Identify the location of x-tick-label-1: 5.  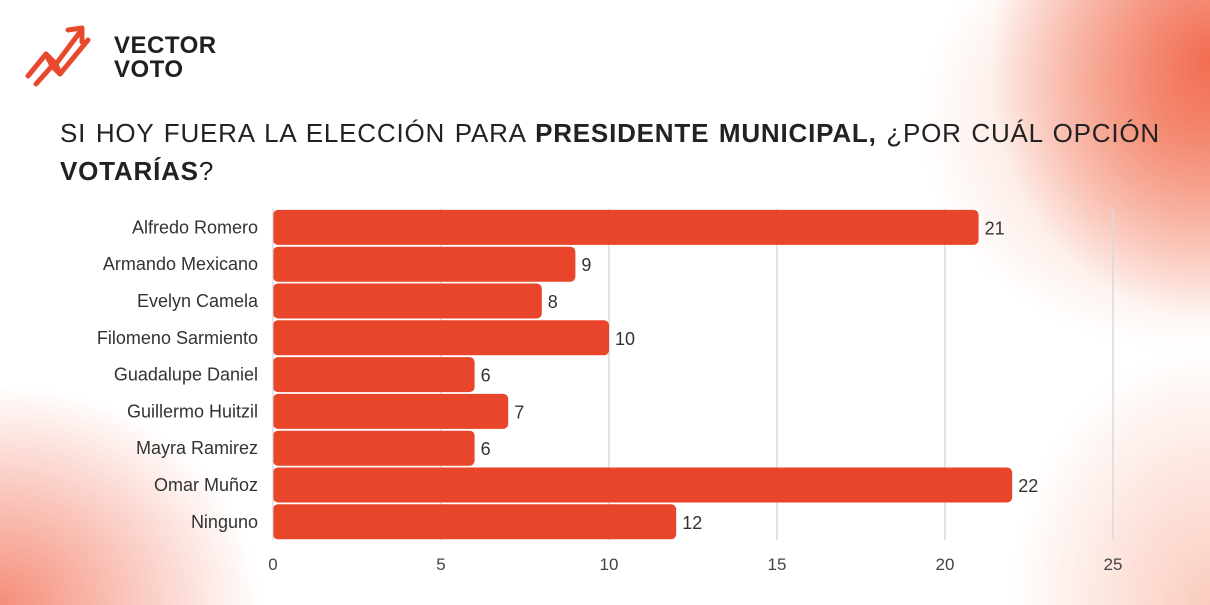
(440, 564).